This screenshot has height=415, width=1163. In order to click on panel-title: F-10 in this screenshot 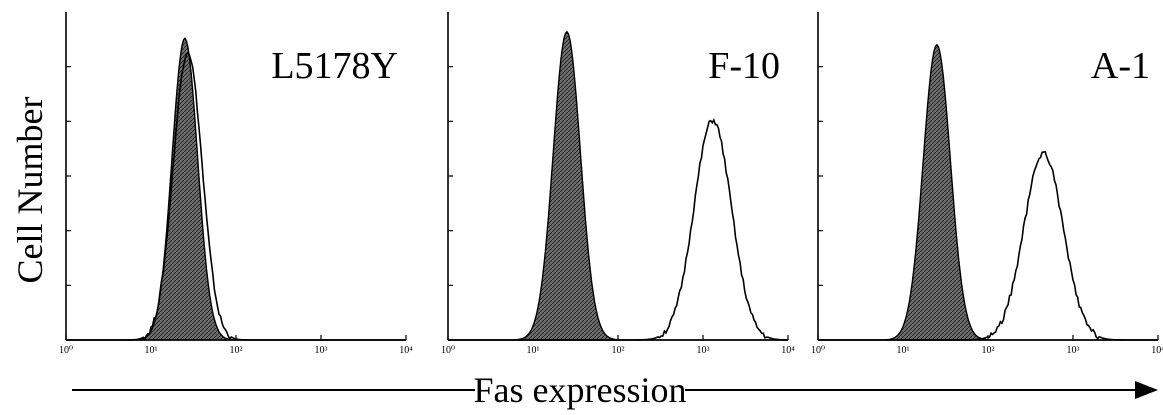, I will do `click(744, 66)`.